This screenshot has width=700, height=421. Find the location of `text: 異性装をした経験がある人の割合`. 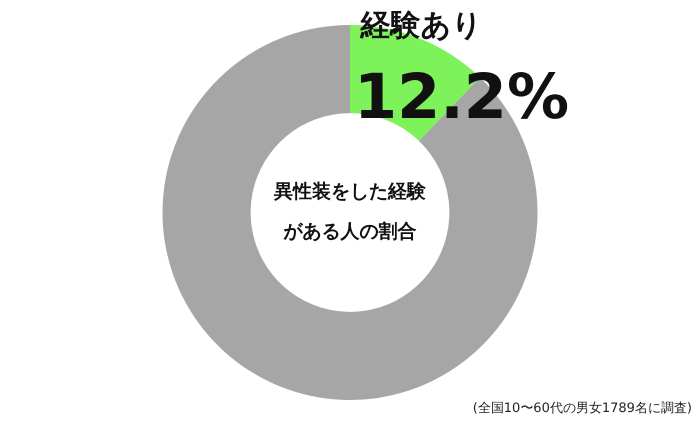

text: 異性装をした経験がある人の割合 is located at coordinates (350, 211).